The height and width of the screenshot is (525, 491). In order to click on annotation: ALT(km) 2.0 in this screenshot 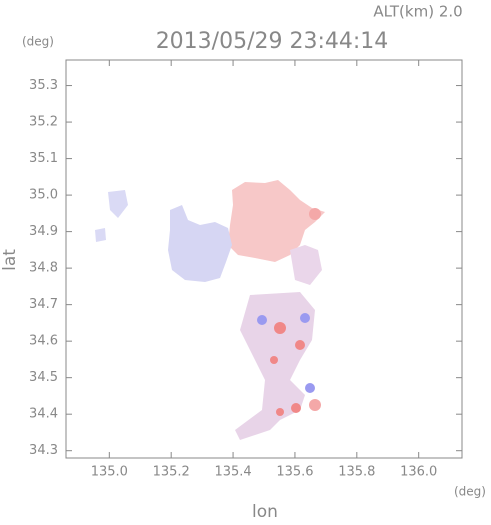, I will do `click(417, 12)`.